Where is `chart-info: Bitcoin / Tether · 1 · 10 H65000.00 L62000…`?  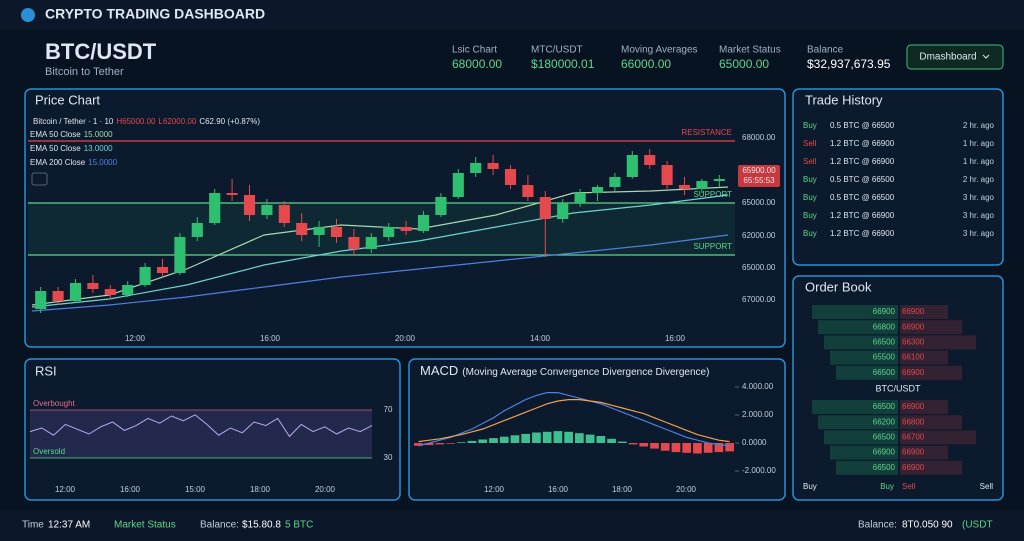
chart-info: Bitcoin / Tether · 1 · 10 H65000.00 L62000… is located at coordinates (146, 121).